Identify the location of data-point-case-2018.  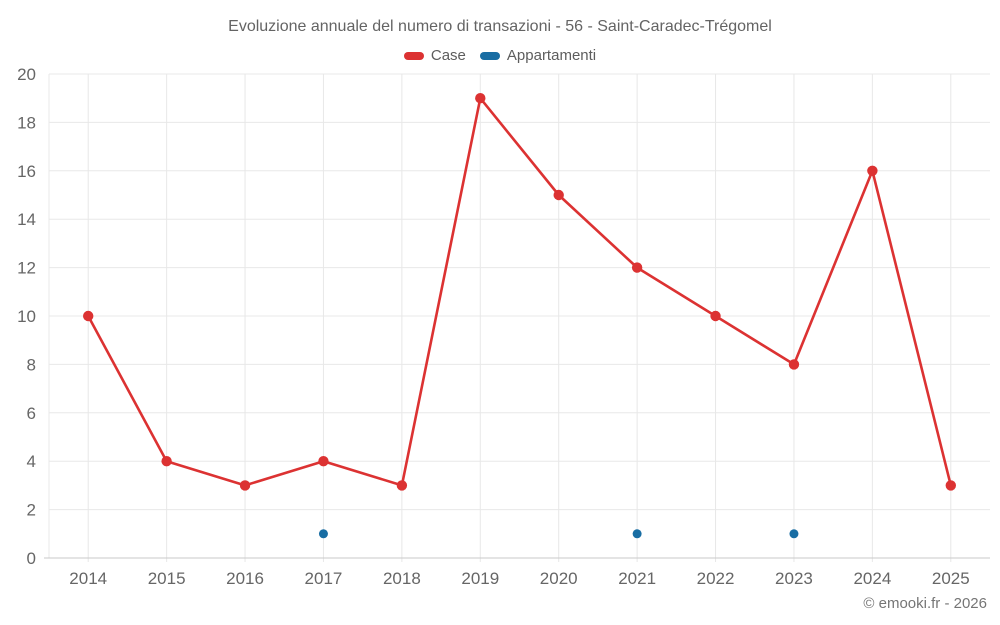
(402, 485).